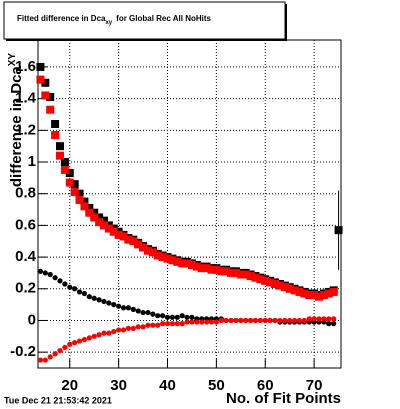  I want to click on y-tick-label: 1.4, so click(26, 98).